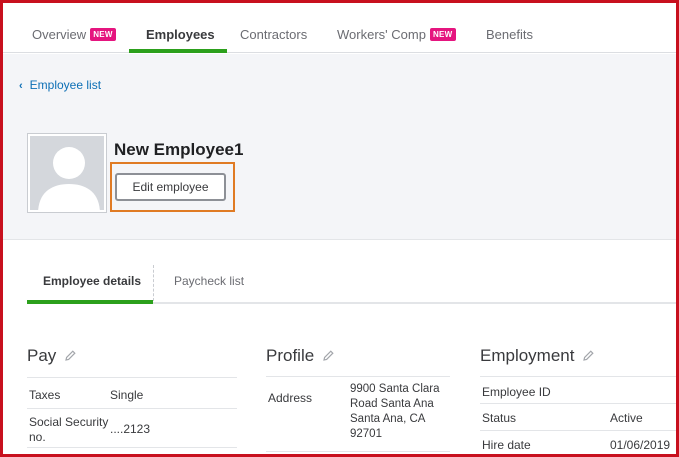 This screenshot has height=457, width=679. I want to click on tab-benefits: Benefits, so click(509, 34).